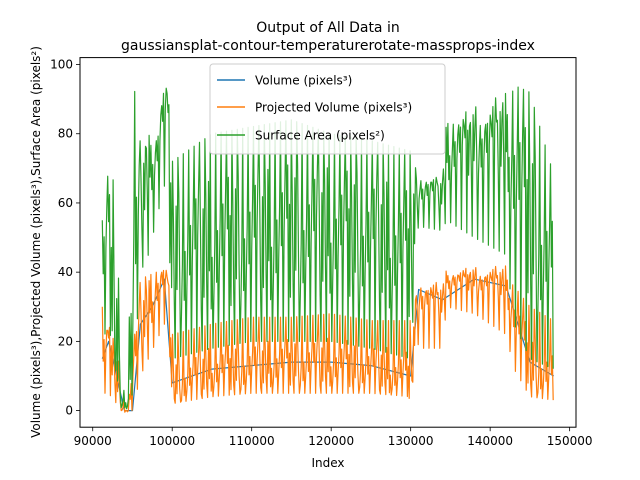 The width and height of the screenshot is (640, 480). I want to click on legend-label-projected-volume: Projected Volume (pixels³), so click(333, 108).